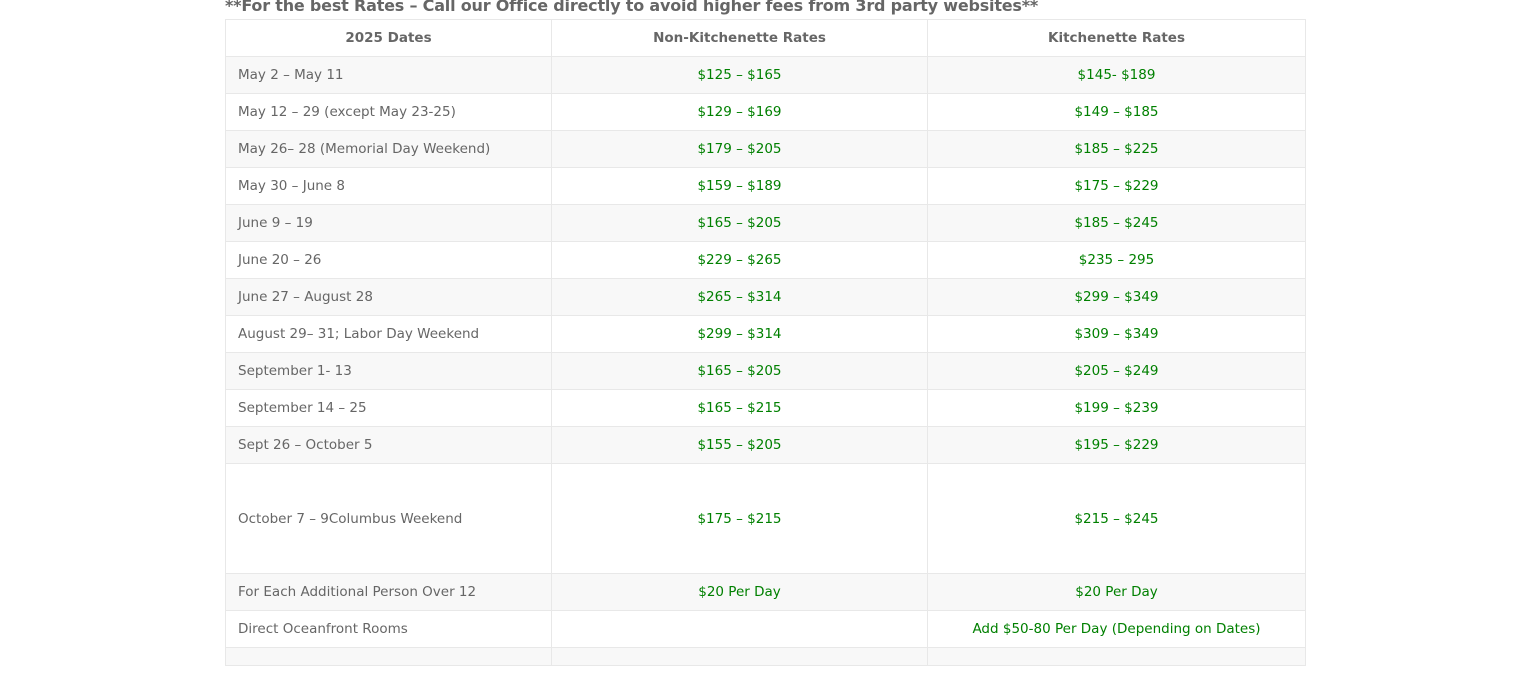 The height and width of the screenshot is (696, 1530). Describe the element at coordinates (739, 186) in the screenshot. I see `non-kitchenette-rate-cell: $159 – $189` at that location.